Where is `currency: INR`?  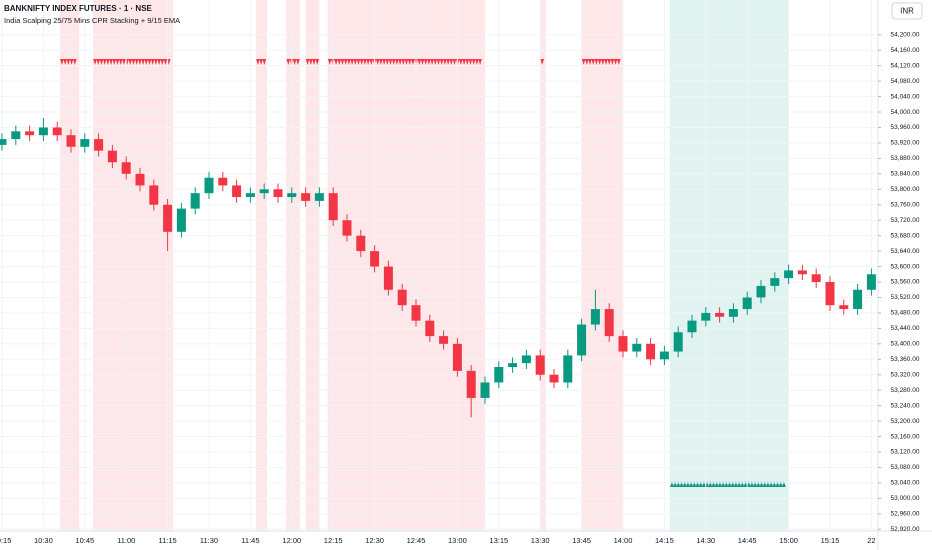 currency: INR is located at coordinates (907, 11).